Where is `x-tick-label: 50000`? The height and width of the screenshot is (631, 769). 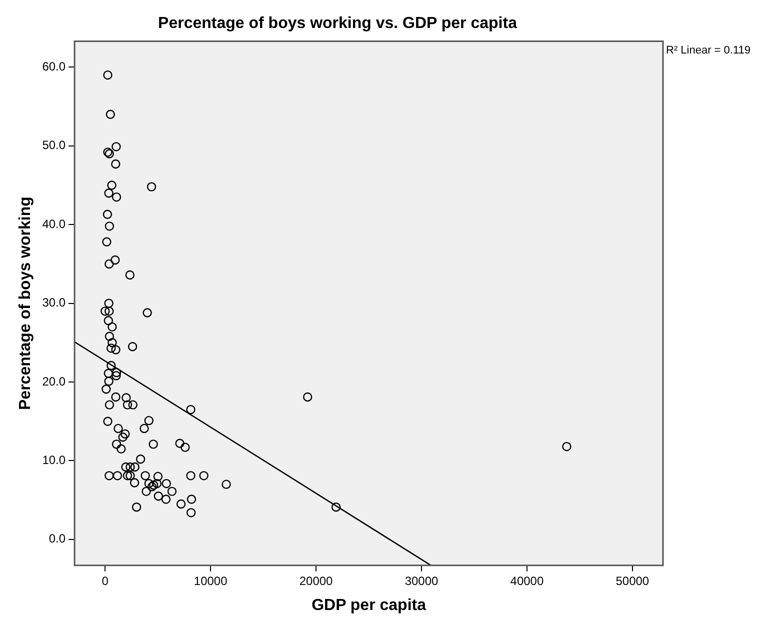
x-tick-label: 50000 is located at coordinates (633, 581).